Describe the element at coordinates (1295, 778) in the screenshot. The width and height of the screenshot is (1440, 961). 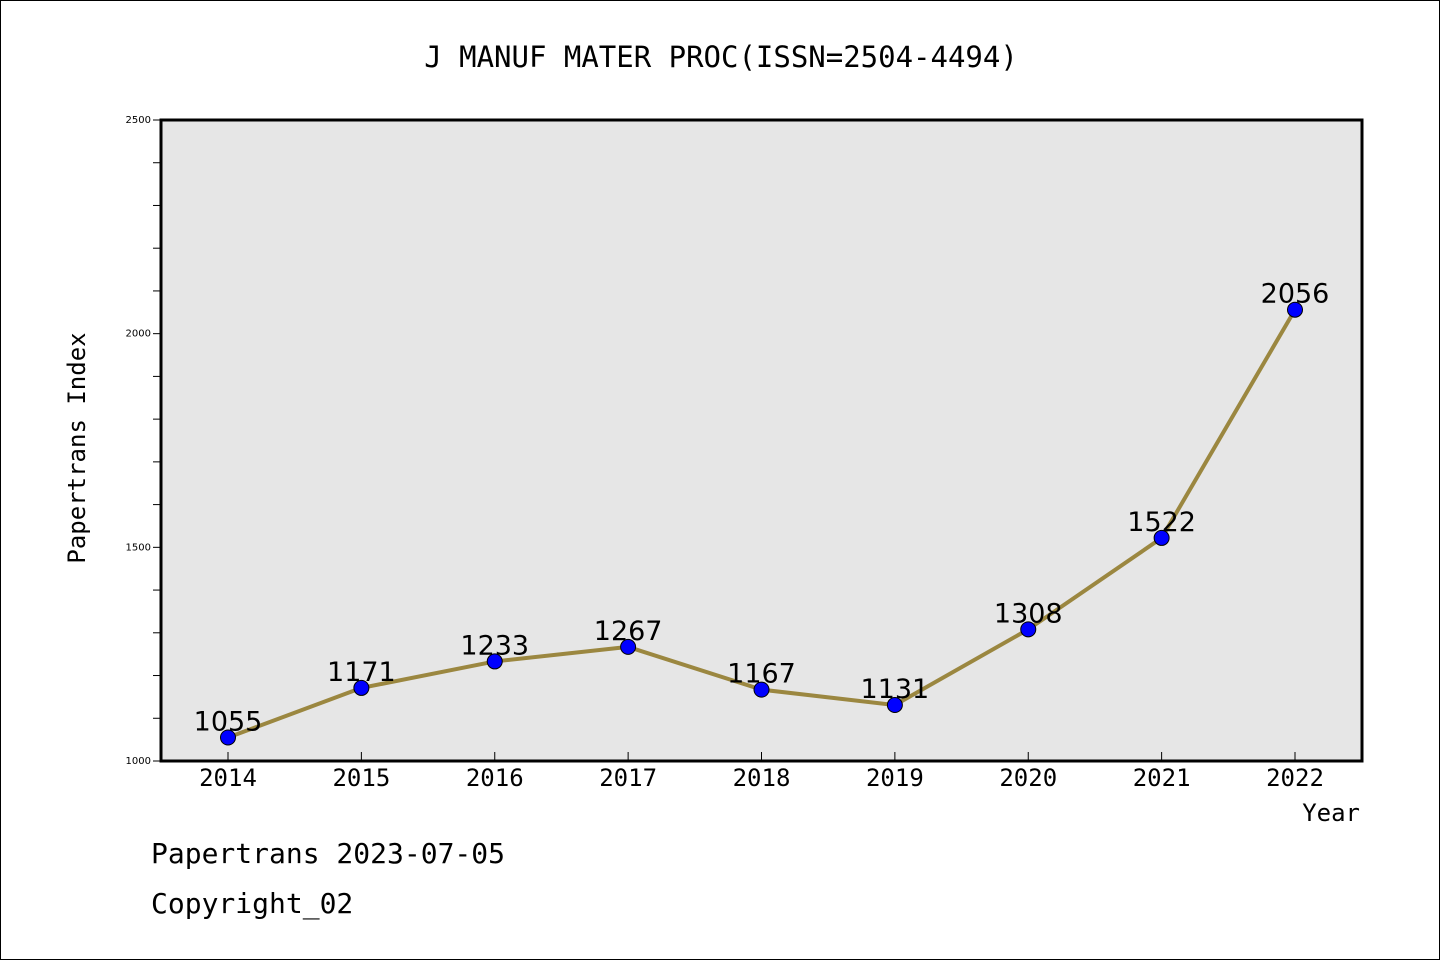
I see `x-tick-label: 2022` at that location.